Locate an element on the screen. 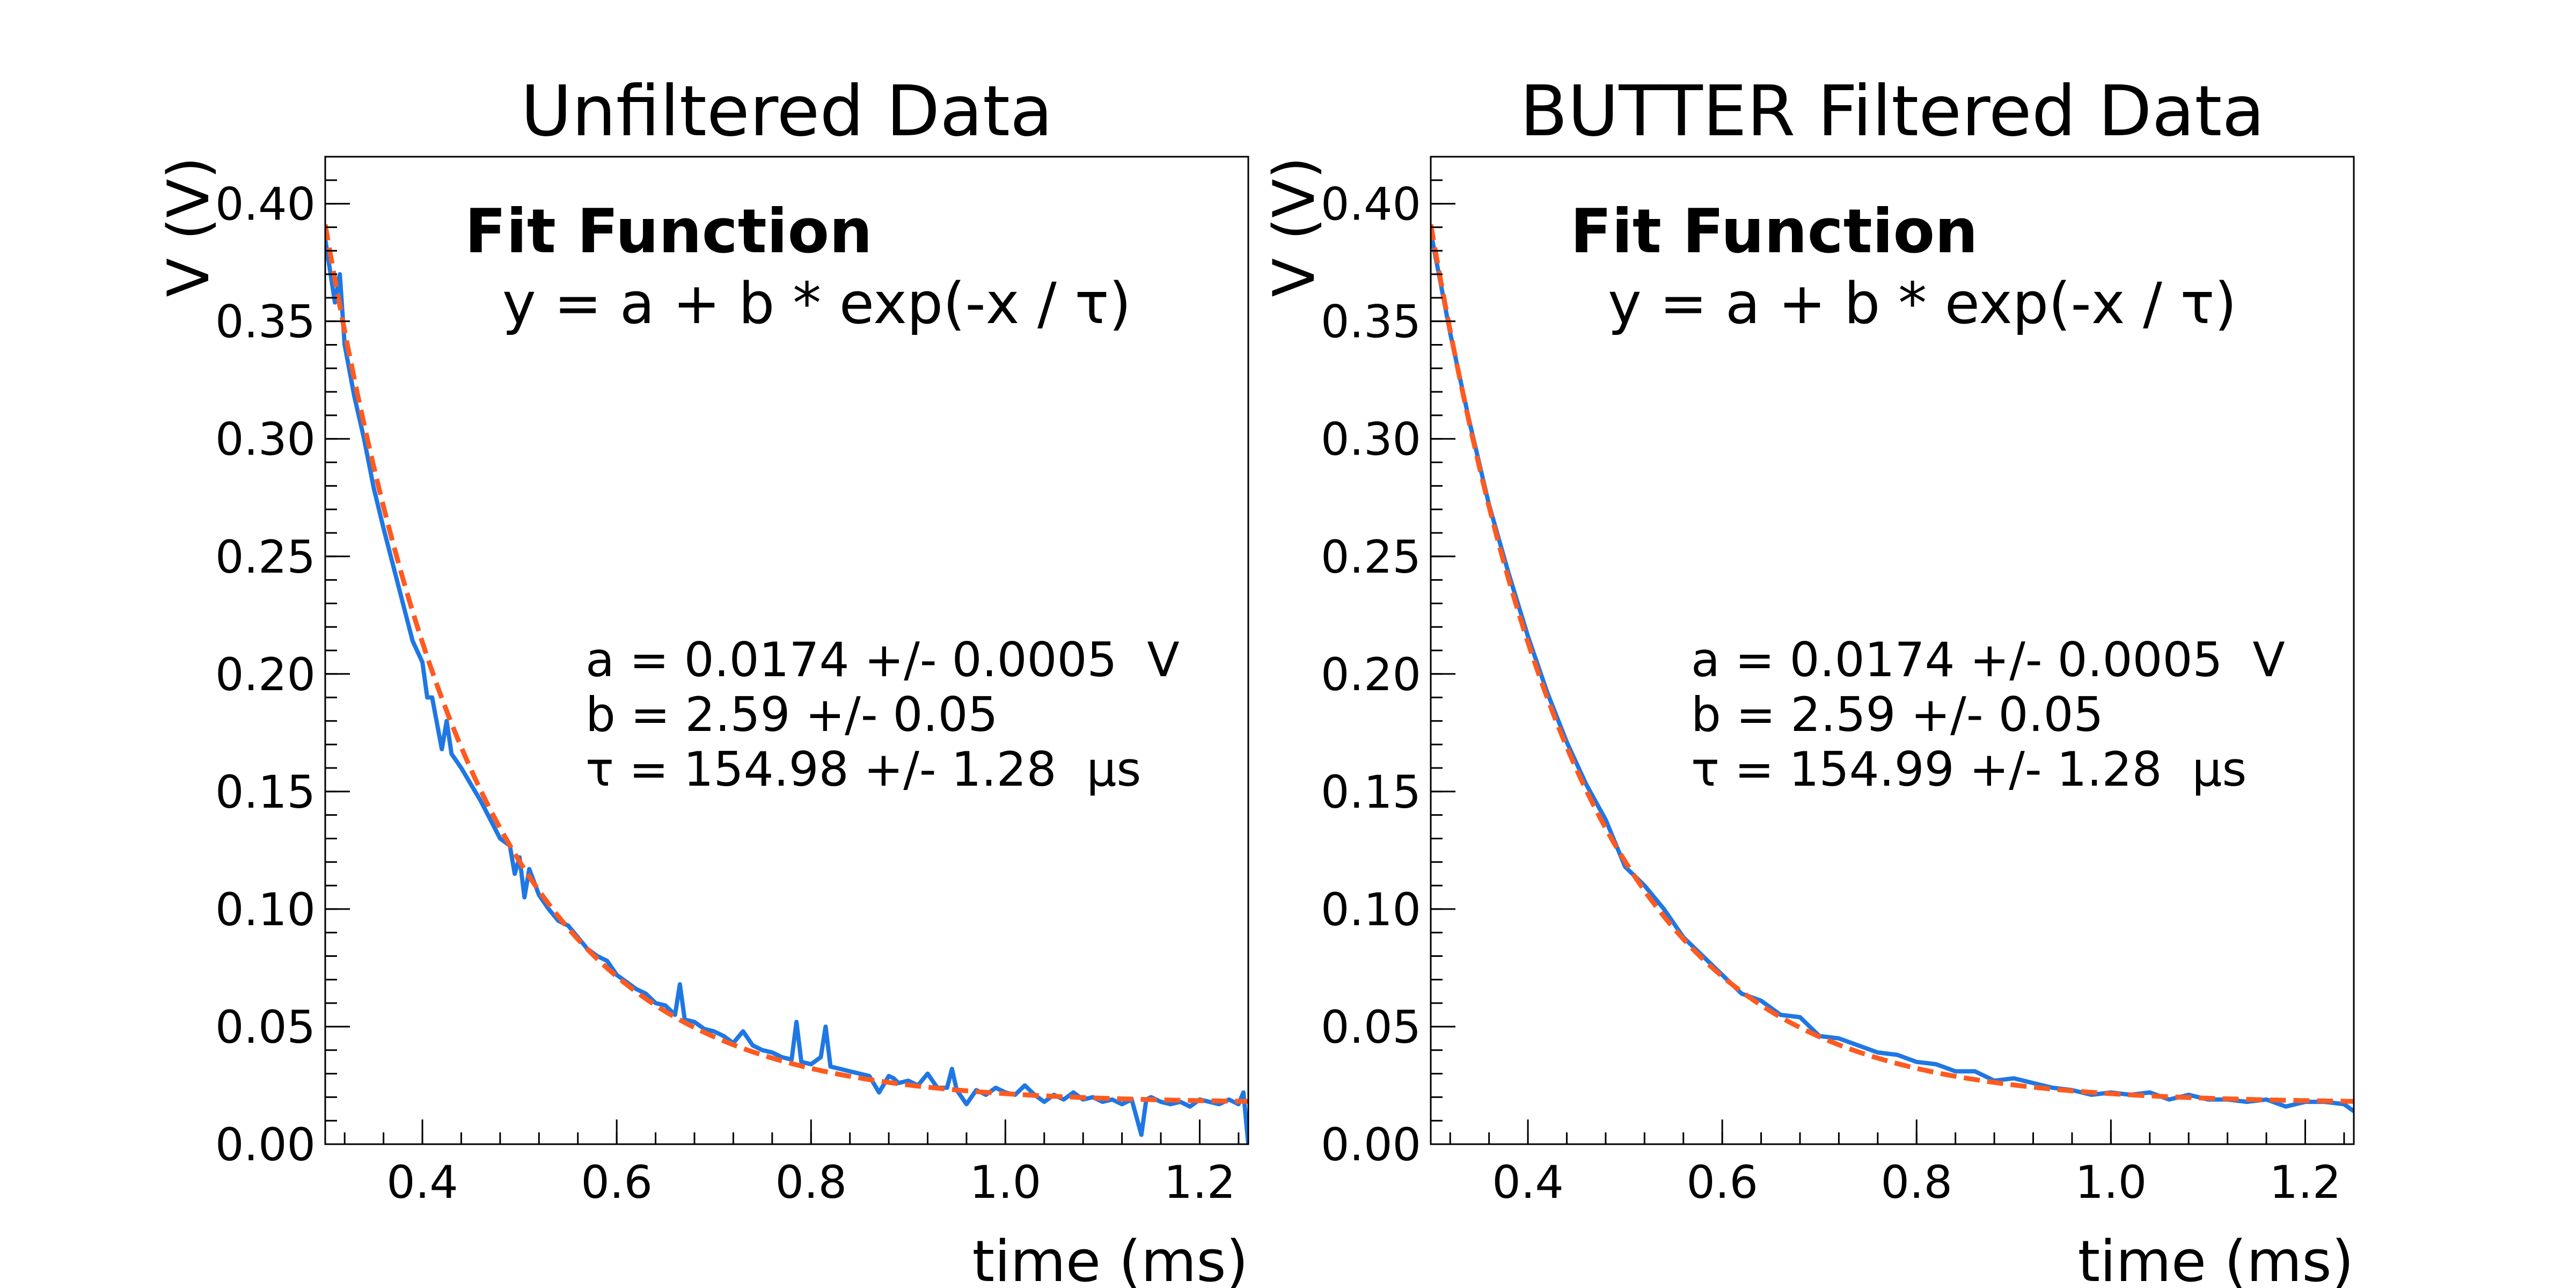 The width and height of the screenshot is (2576, 1288). unfiltered-fit-param: τ = 154.98 +/- 1.28 µs is located at coordinates (863, 769).